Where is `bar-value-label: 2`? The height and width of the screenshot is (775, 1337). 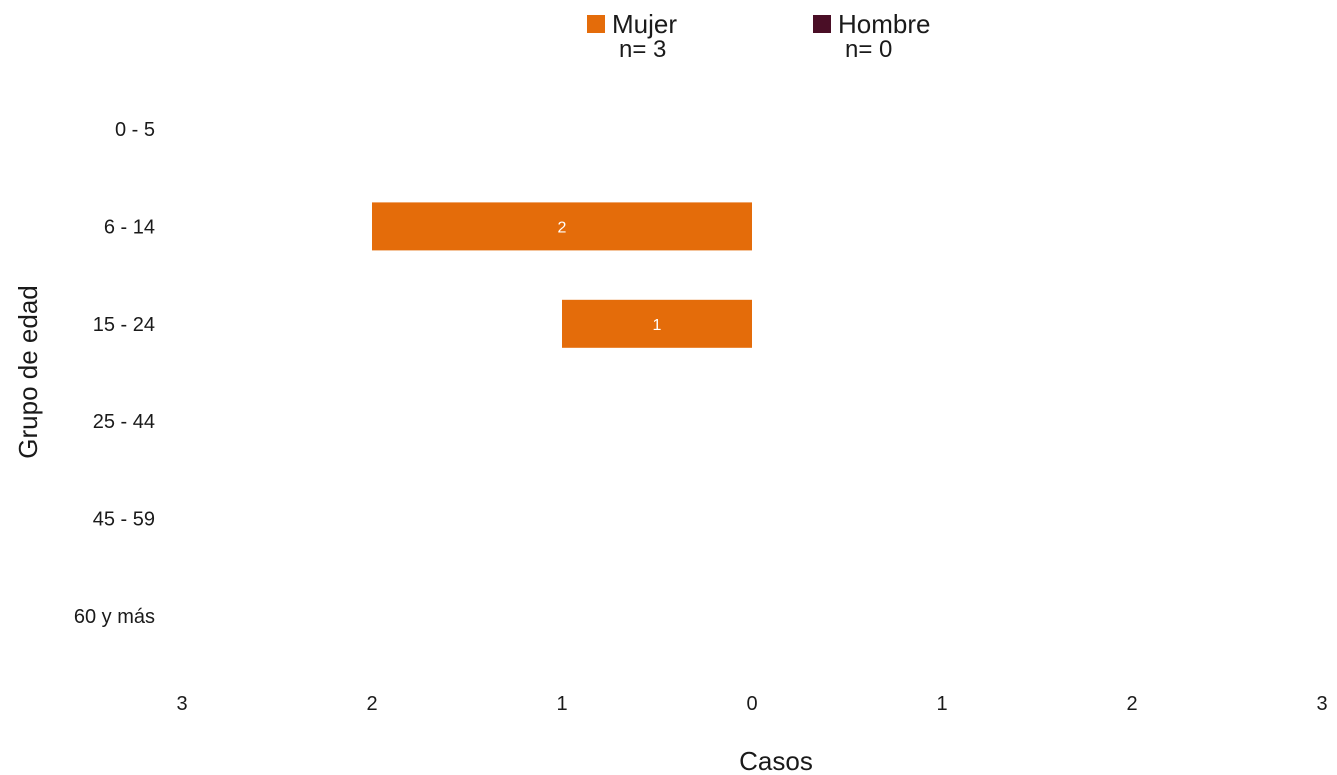 bar-value-label: 2 is located at coordinates (562, 227).